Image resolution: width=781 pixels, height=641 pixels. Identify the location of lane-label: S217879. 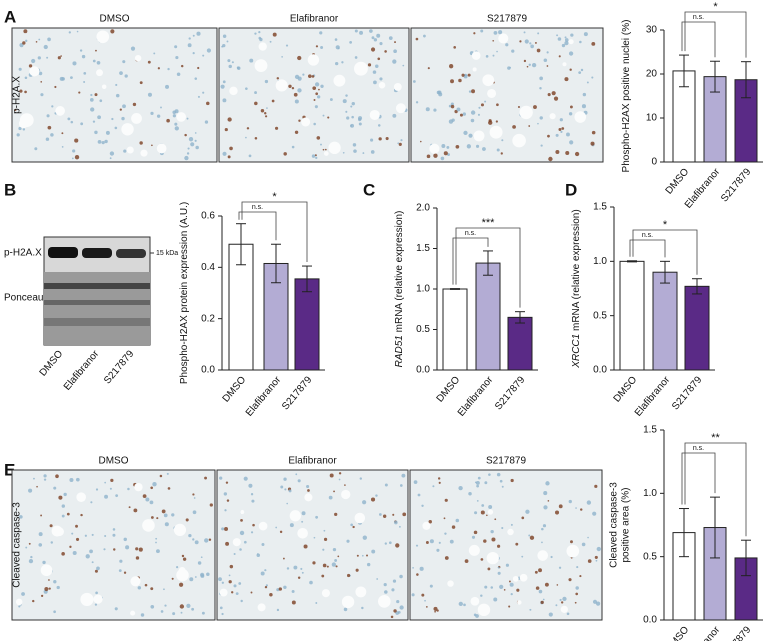
(119, 367).